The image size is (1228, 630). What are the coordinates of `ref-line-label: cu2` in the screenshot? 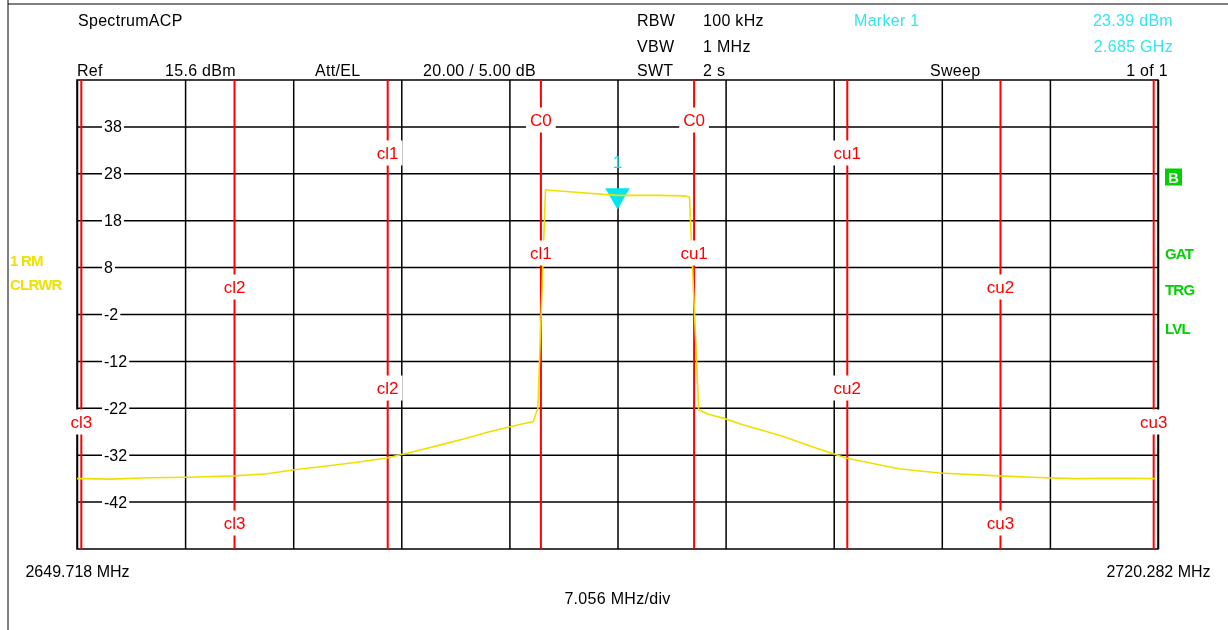 It's located at (1000, 287).